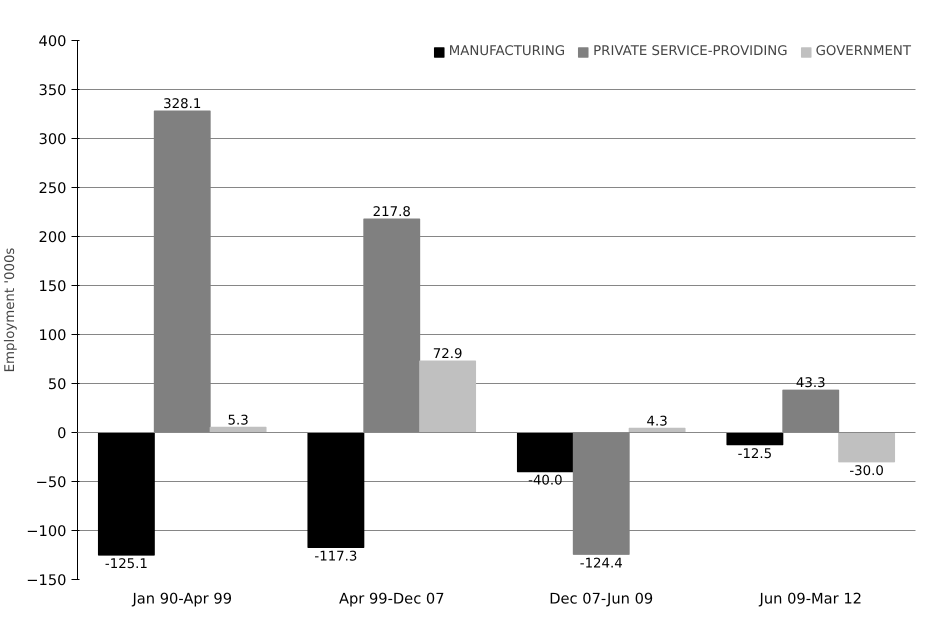 The width and height of the screenshot is (927, 618). I want to click on data-label: 5.3, so click(238, 420).